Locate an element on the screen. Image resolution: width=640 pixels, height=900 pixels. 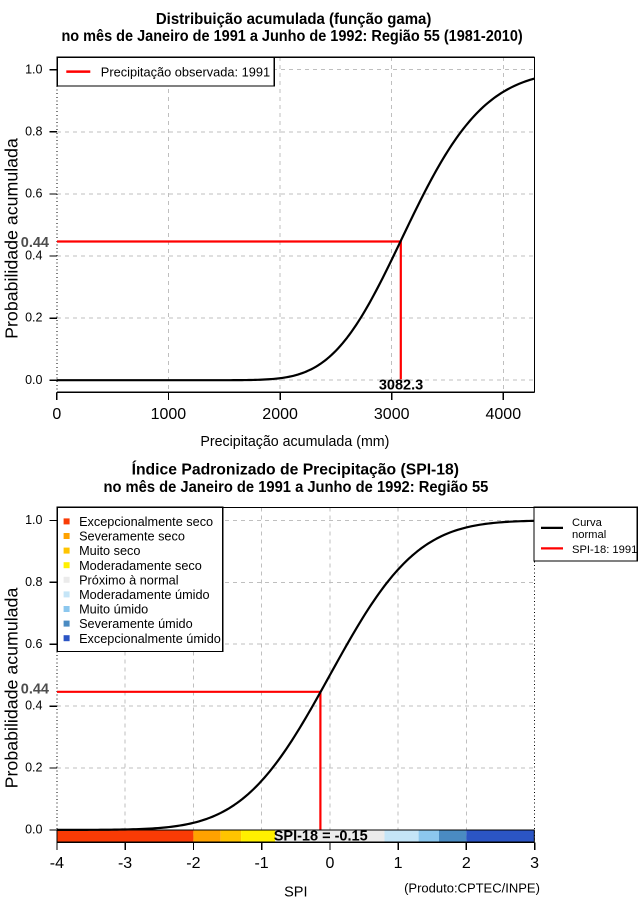
svg-text: SPI-18: 1991 is located at coordinates (604, 550).